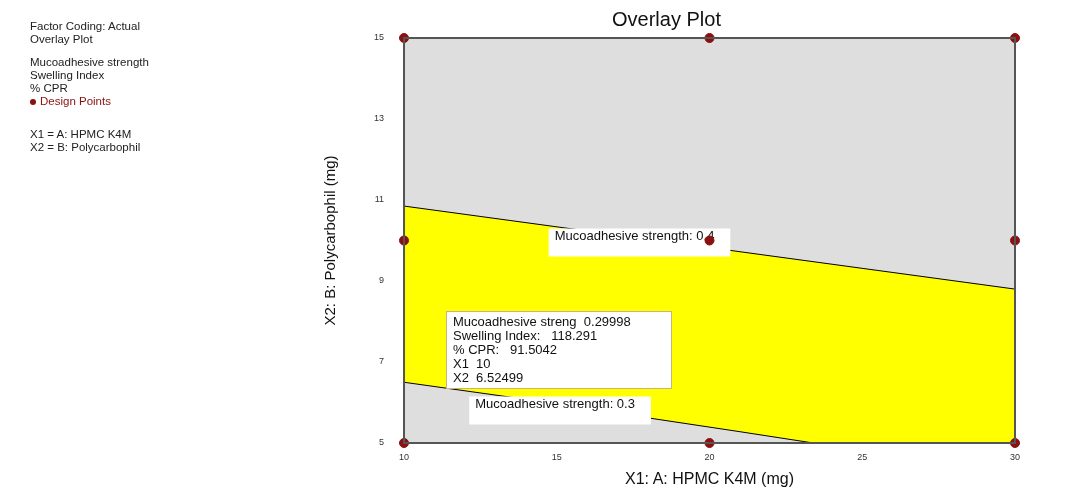 The height and width of the screenshot is (499, 1083). What do you see at coordinates (556, 456) in the screenshot?
I see `x-tick-label: 15` at bounding box center [556, 456].